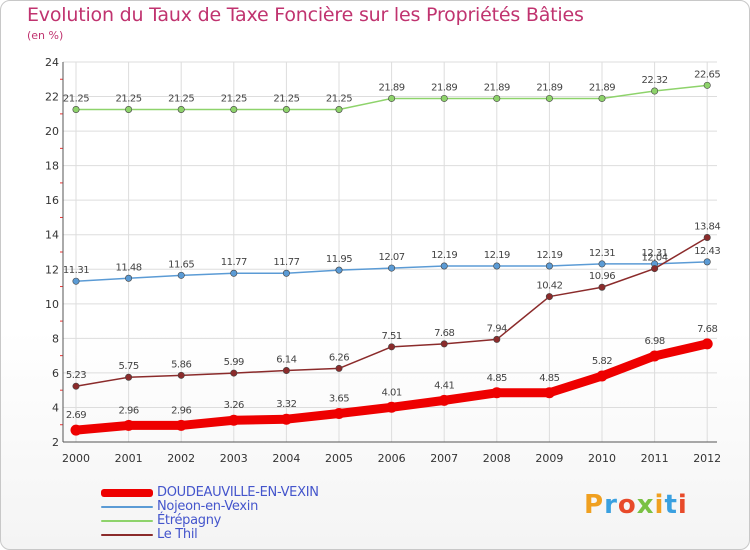  I want to click on data-label-etrepagny-2005: 21.25, so click(339, 99).